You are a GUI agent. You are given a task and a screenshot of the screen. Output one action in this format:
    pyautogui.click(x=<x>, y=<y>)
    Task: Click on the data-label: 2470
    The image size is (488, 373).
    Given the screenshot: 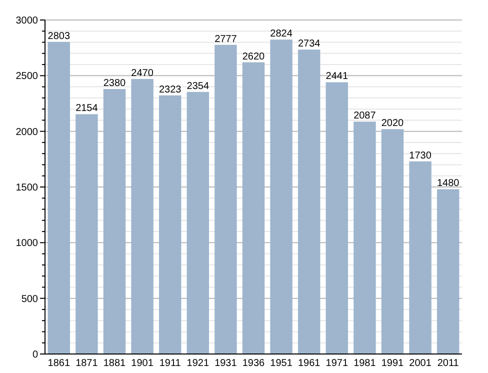 What is the action you would take?
    pyautogui.click(x=142, y=74)
    